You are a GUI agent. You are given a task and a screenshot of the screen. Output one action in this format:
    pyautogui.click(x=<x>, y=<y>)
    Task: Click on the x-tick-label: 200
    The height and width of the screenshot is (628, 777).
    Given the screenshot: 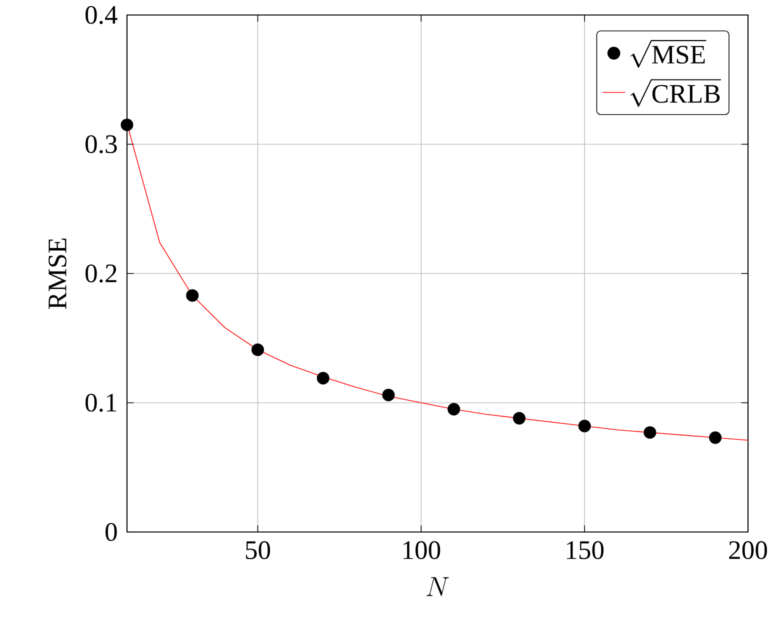 What is the action you would take?
    pyautogui.click(x=748, y=550)
    